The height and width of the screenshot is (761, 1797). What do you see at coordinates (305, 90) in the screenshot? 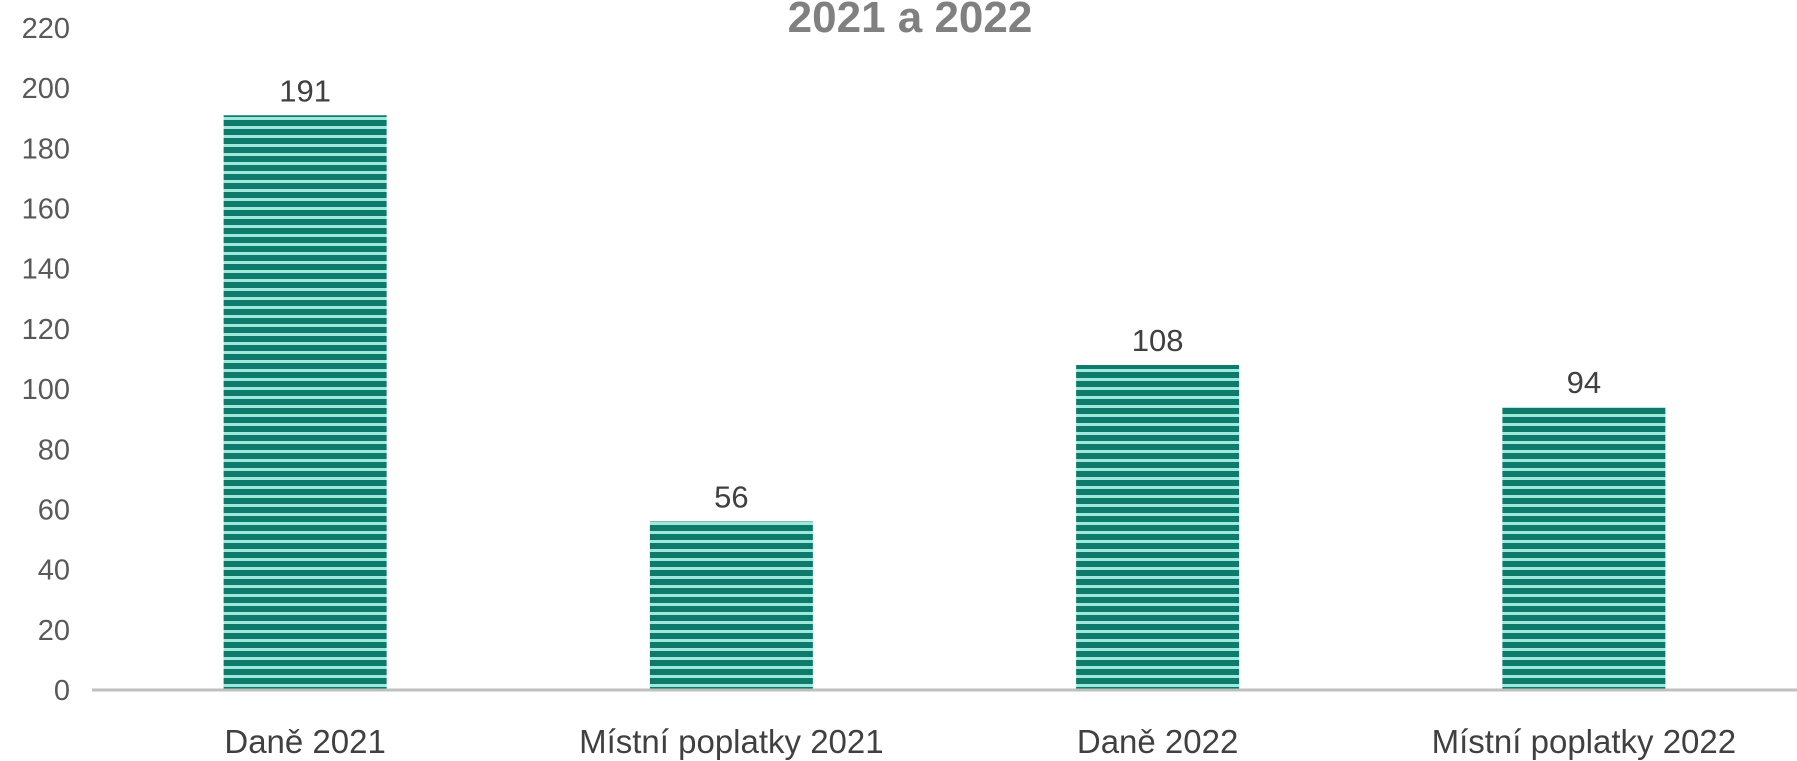
I see `data-label: 191` at bounding box center [305, 90].